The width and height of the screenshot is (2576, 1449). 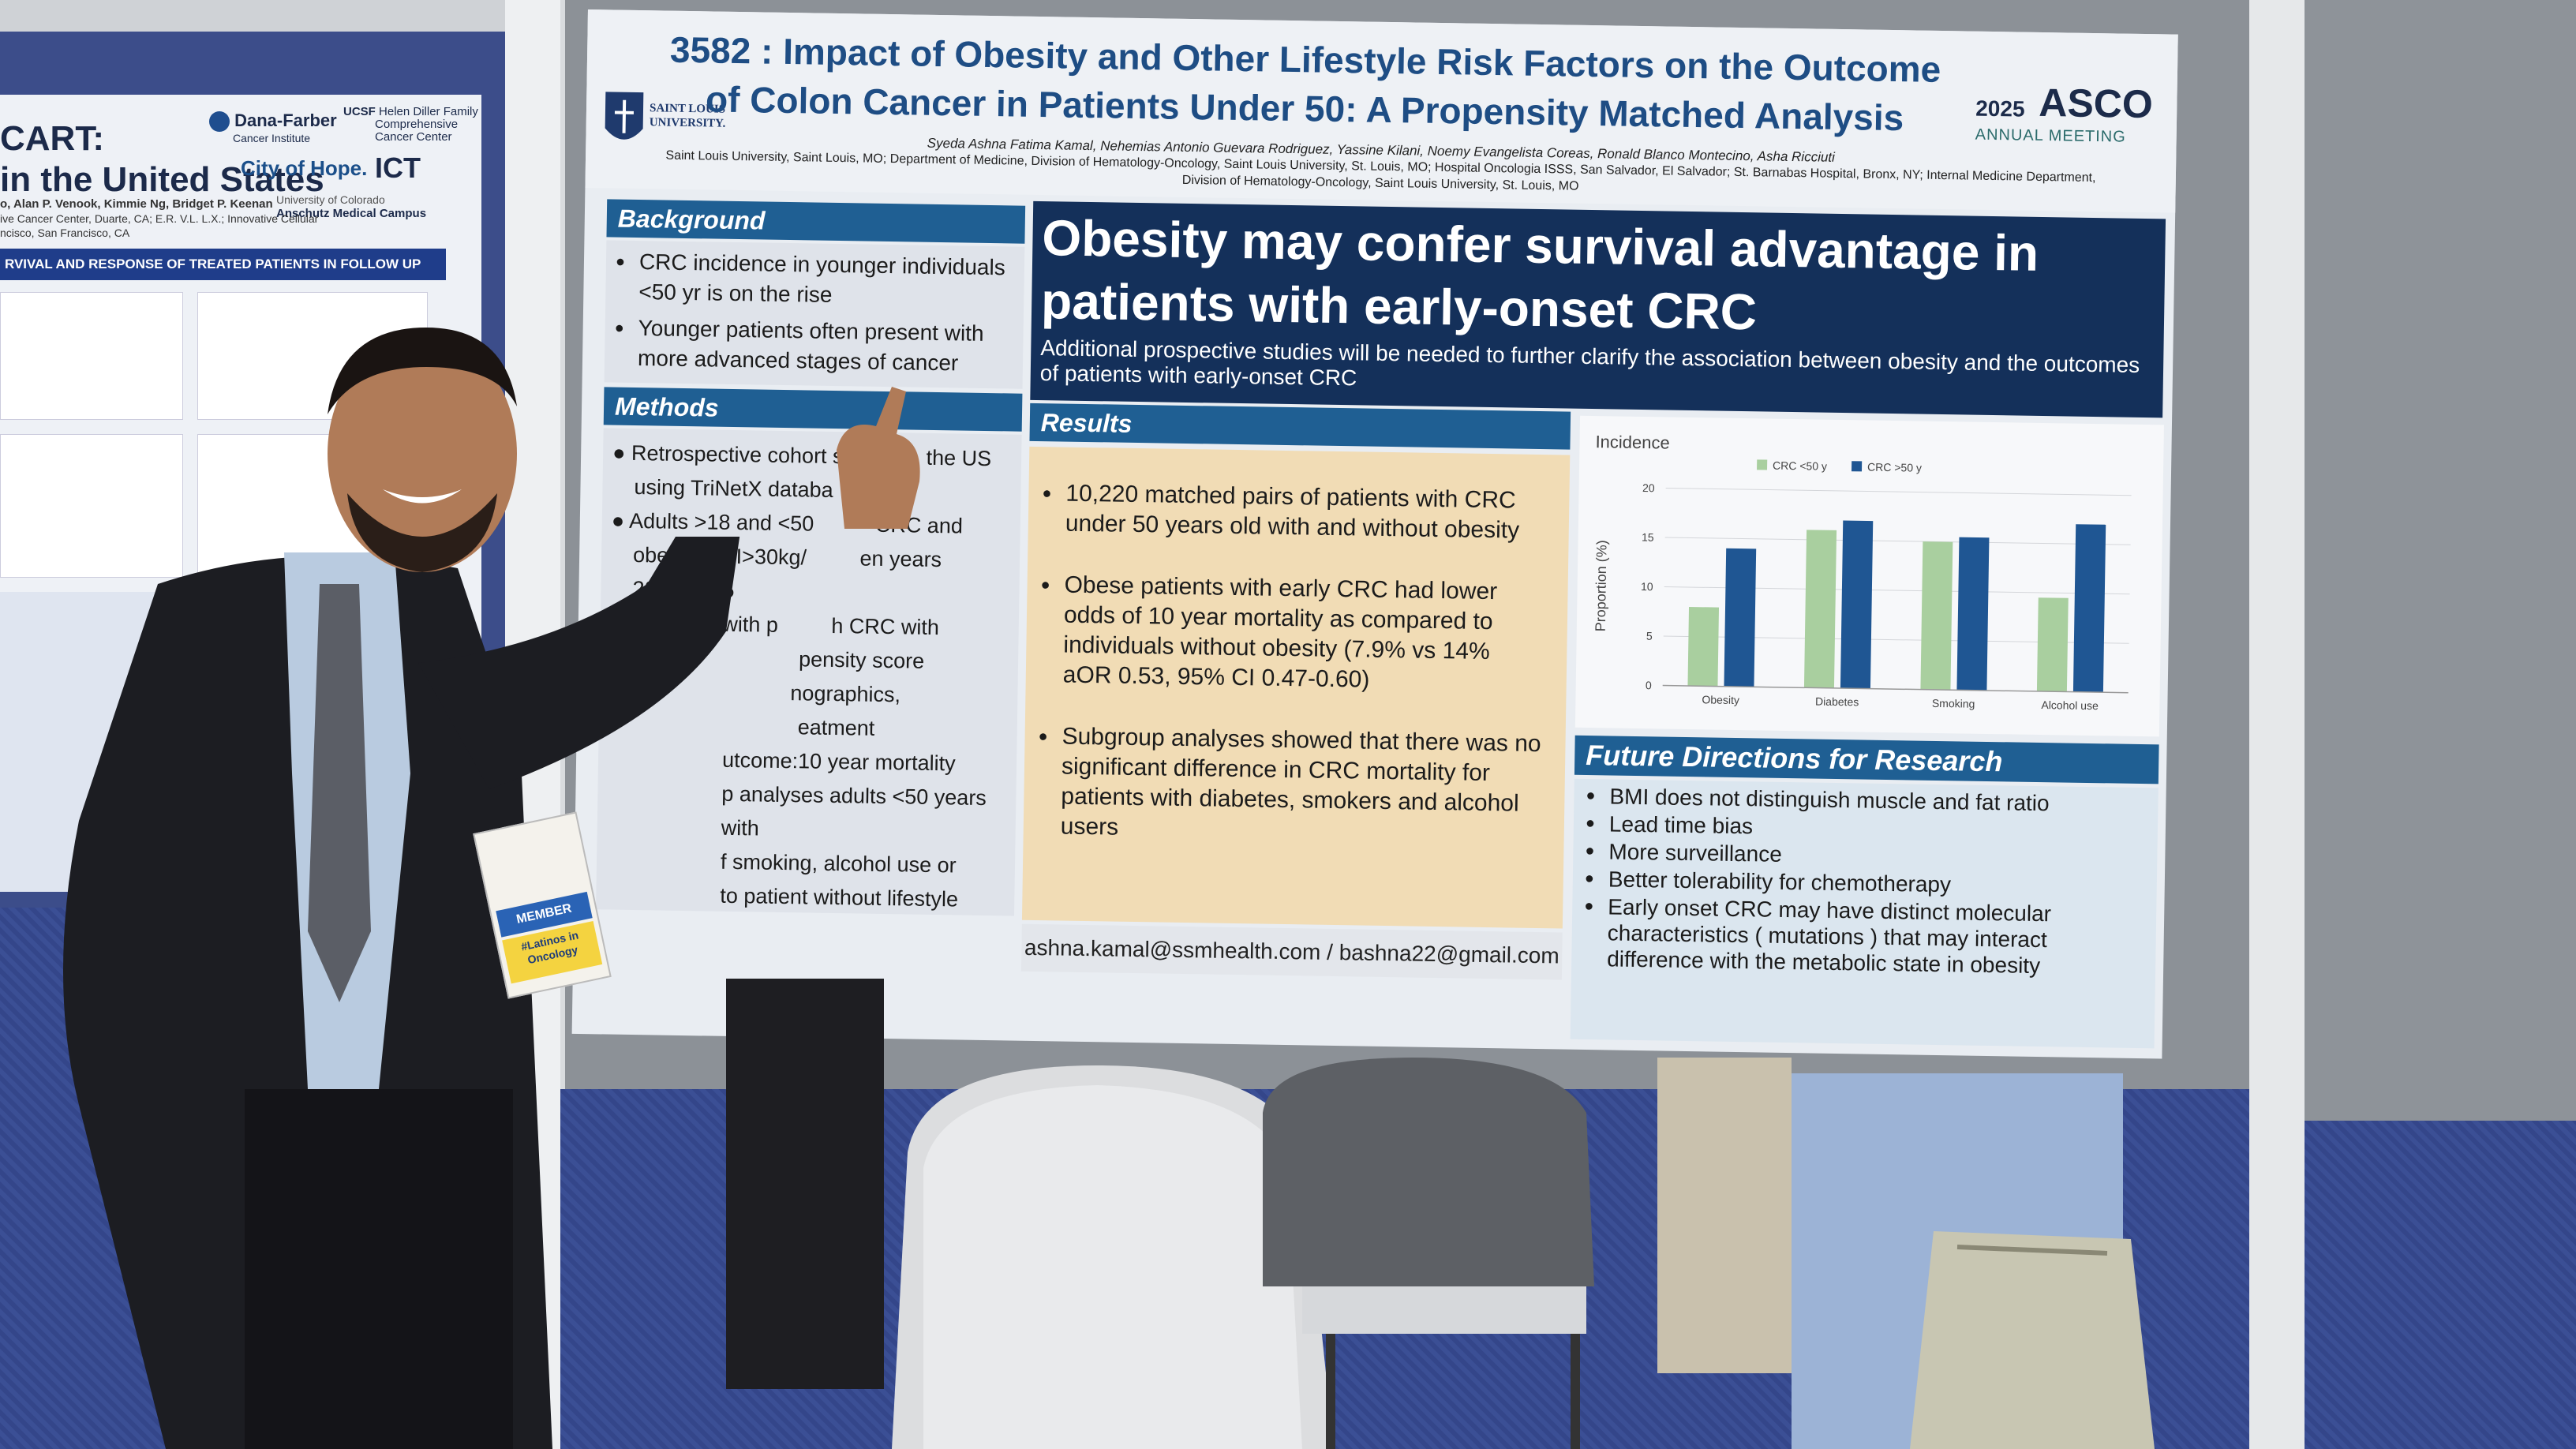 I want to click on neighbour-authors-line3: ncisco, San Francisco, CA, so click(x=65, y=233).